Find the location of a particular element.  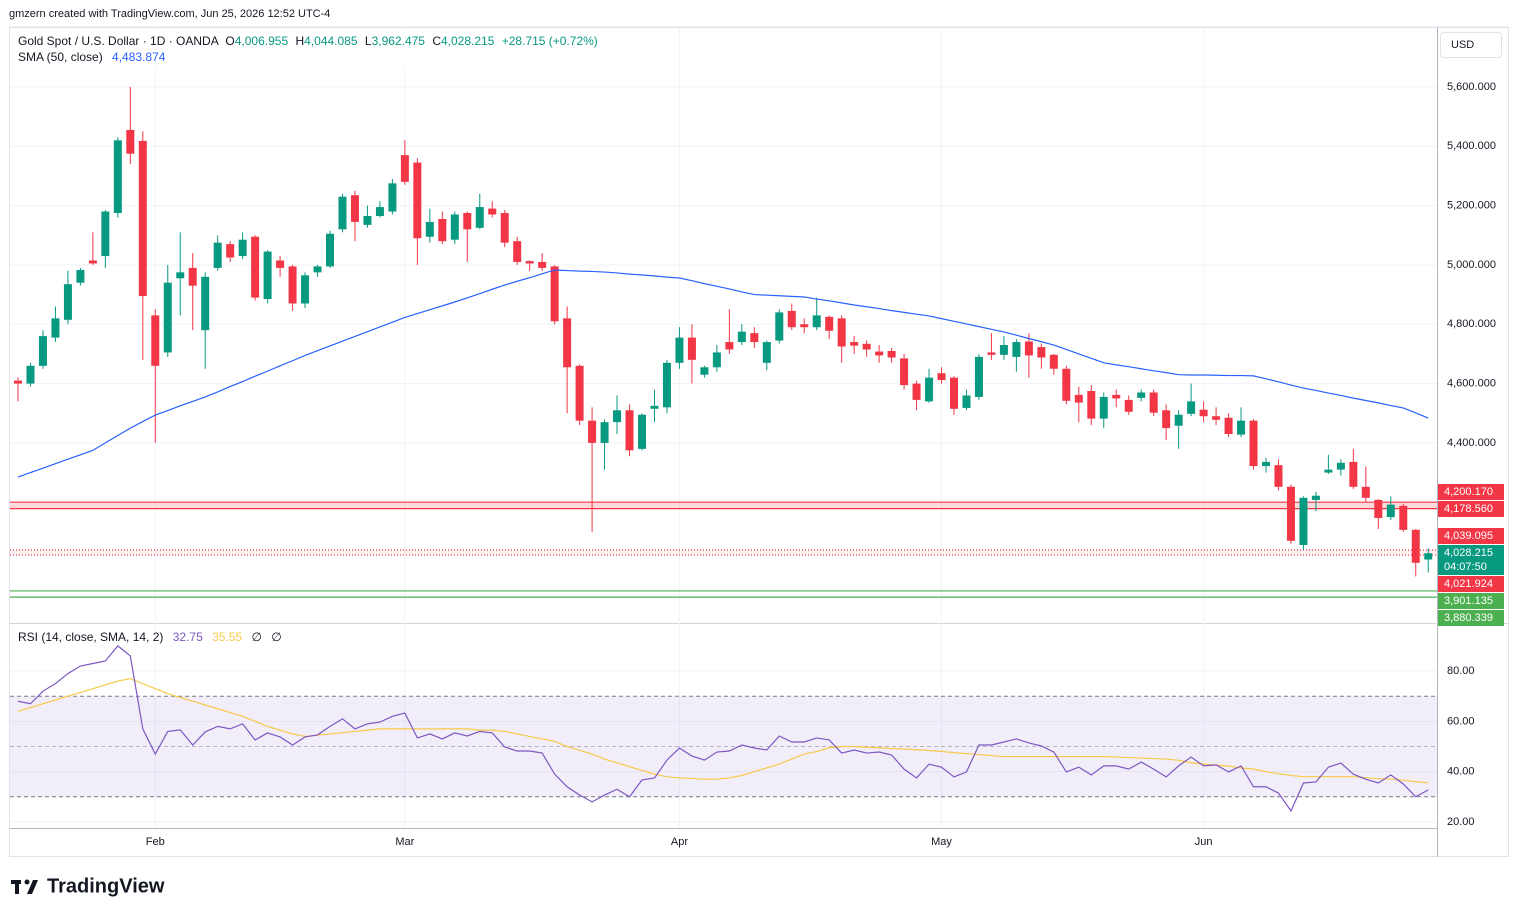

y-tick-label: 4,400.000 is located at coordinates (1471, 443).